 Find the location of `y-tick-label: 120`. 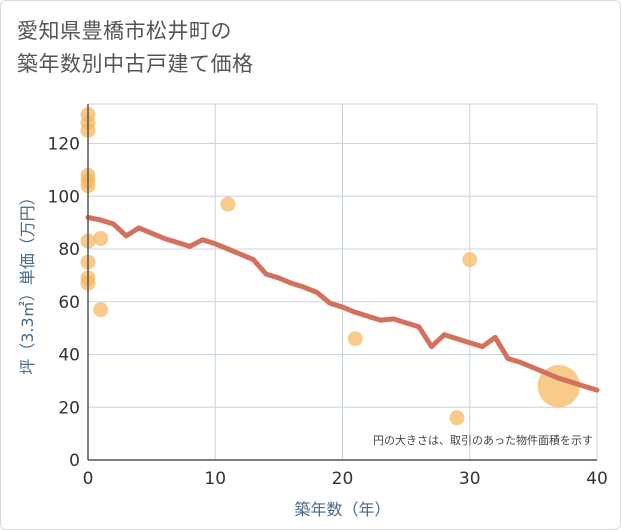

y-tick-label: 120 is located at coordinates (64, 145).